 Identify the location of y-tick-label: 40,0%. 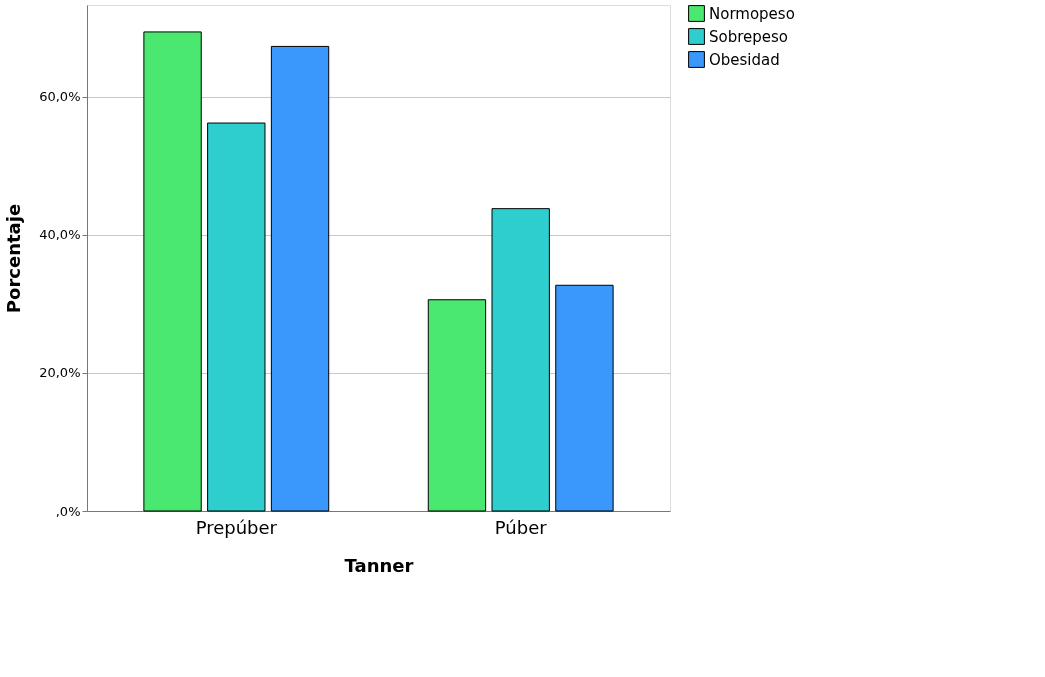
(60, 235).